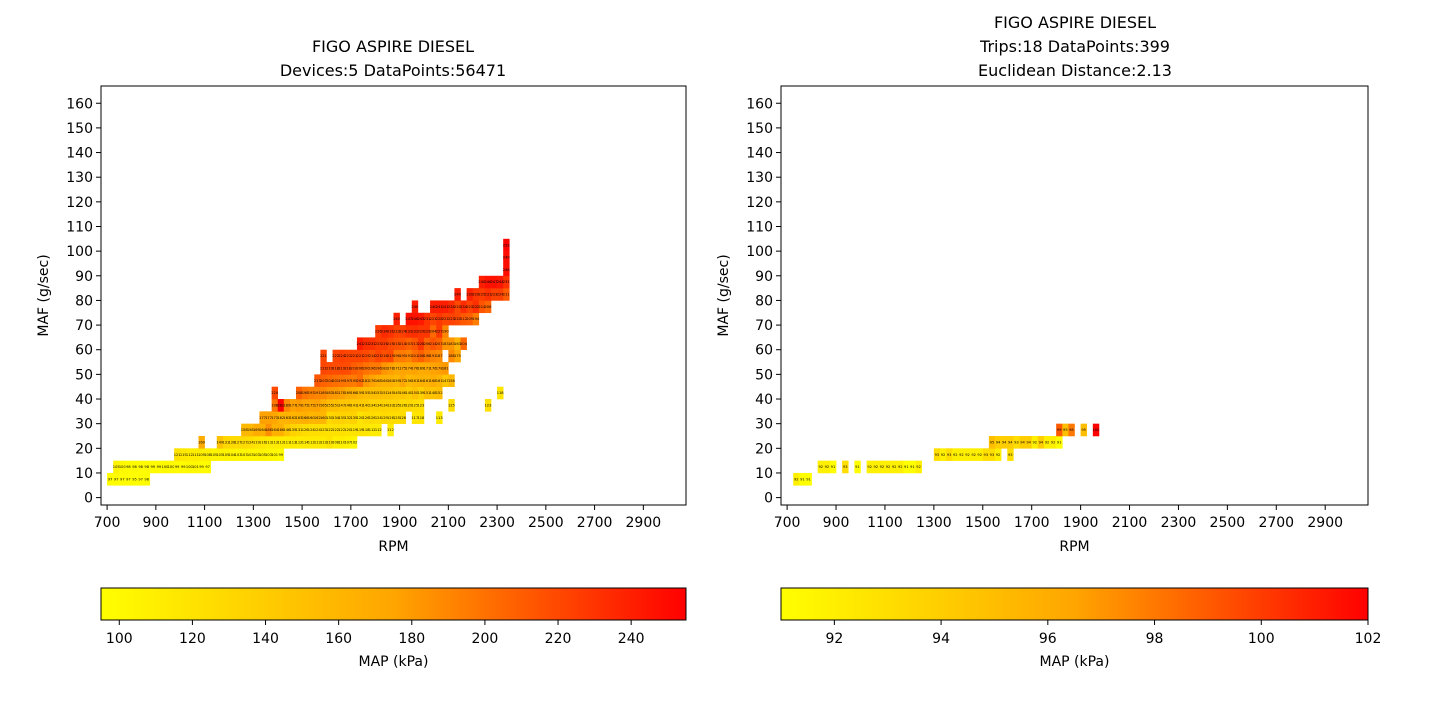 This screenshot has height=720, width=1440. What do you see at coordinates (190, 467) in the screenshot?
I see `heatmap-cell-label: 100` at bounding box center [190, 467].